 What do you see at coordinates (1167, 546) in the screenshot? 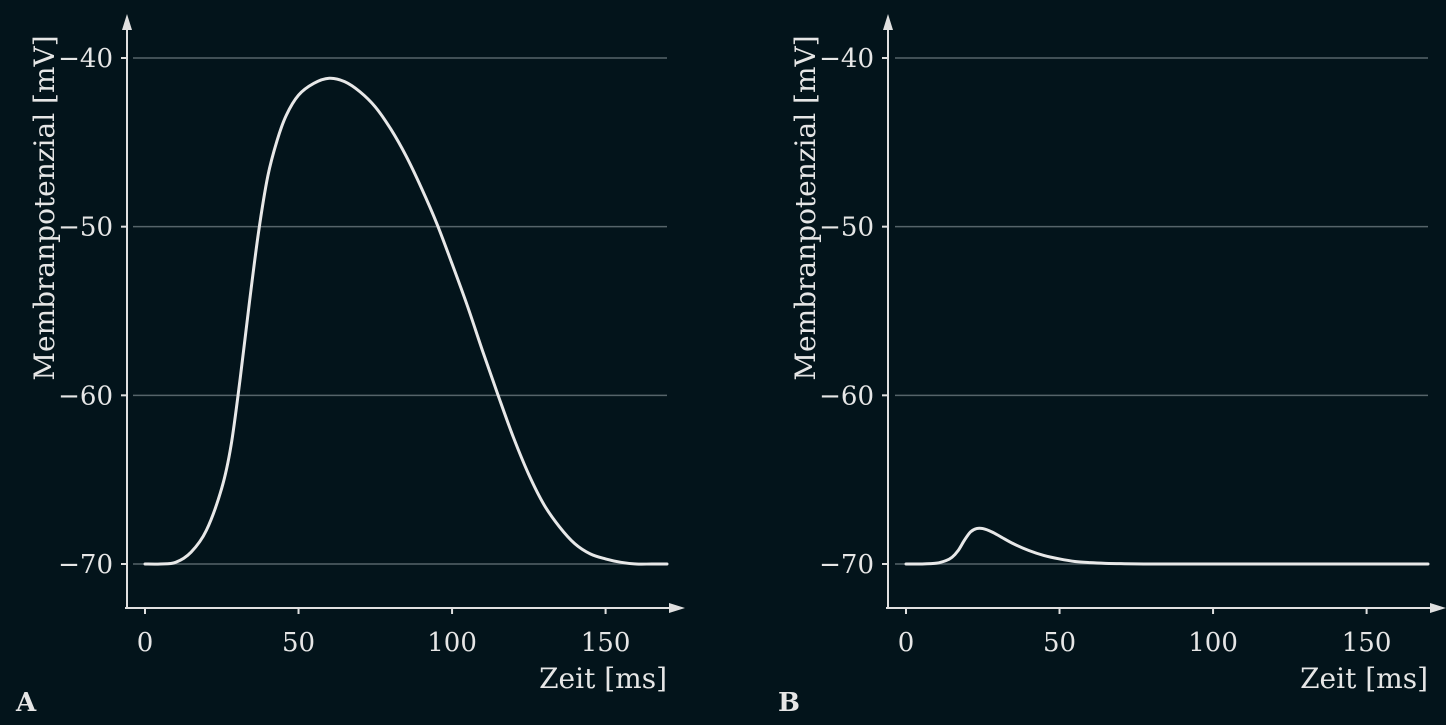
I see `series-line` at bounding box center [1167, 546].